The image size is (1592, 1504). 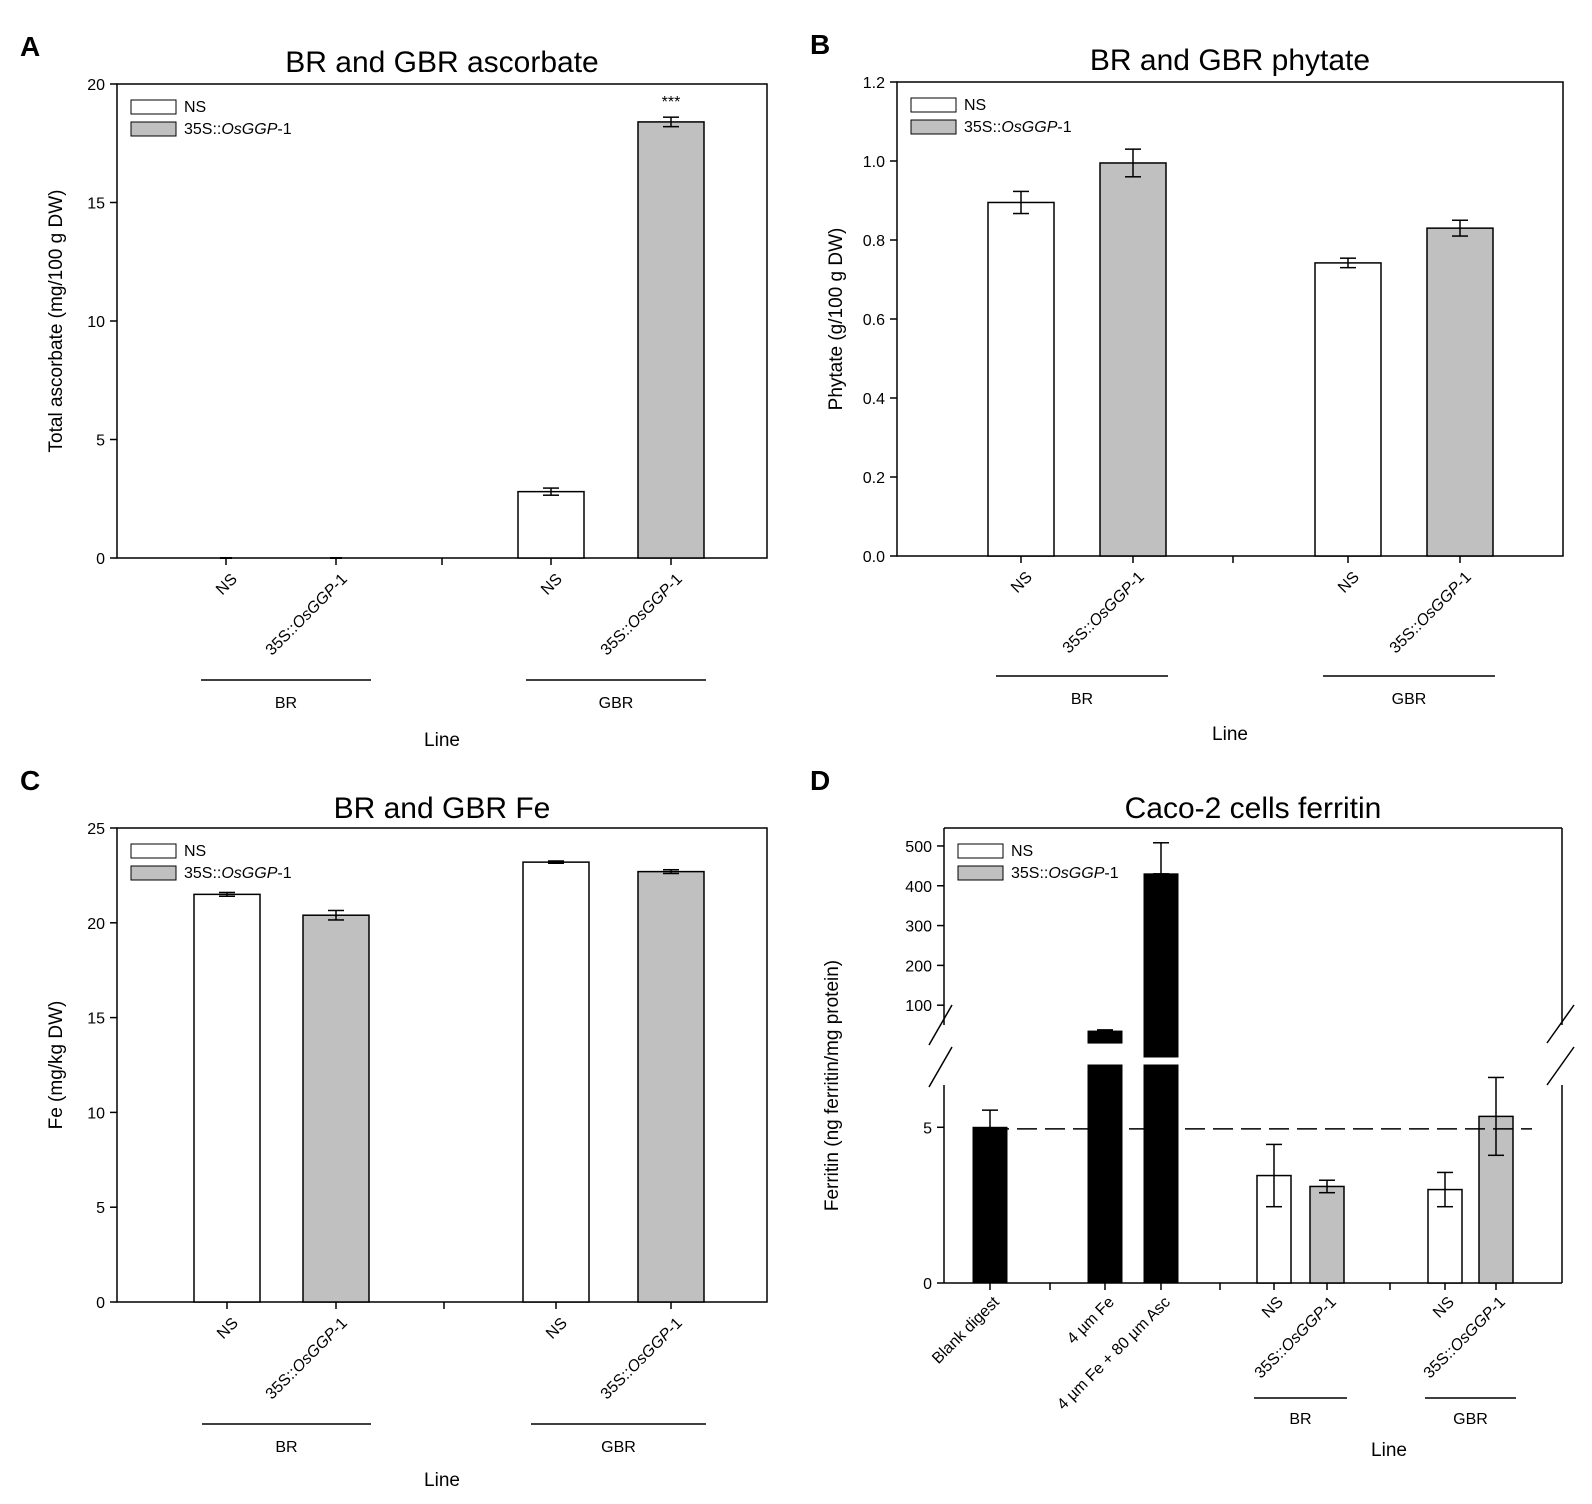 What do you see at coordinates (671, 340) in the screenshot?
I see `panel-a-bar-gbr-ggp` at bounding box center [671, 340].